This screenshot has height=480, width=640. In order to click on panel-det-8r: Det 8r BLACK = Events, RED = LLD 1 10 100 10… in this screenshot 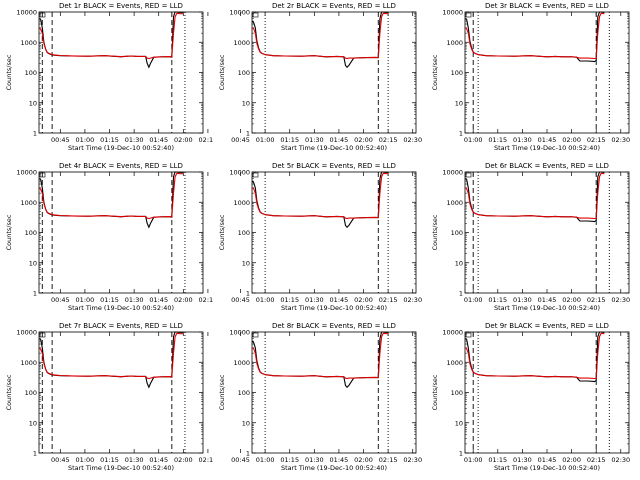, I will do `click(319, 400)`.